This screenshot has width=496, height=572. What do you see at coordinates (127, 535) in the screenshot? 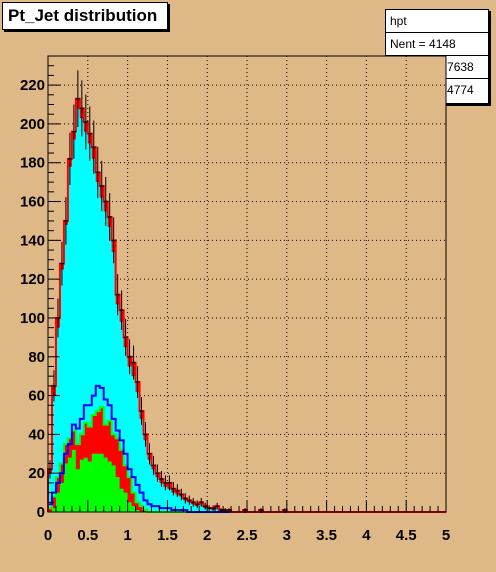
I see `x-tick-label: 1` at bounding box center [127, 535].